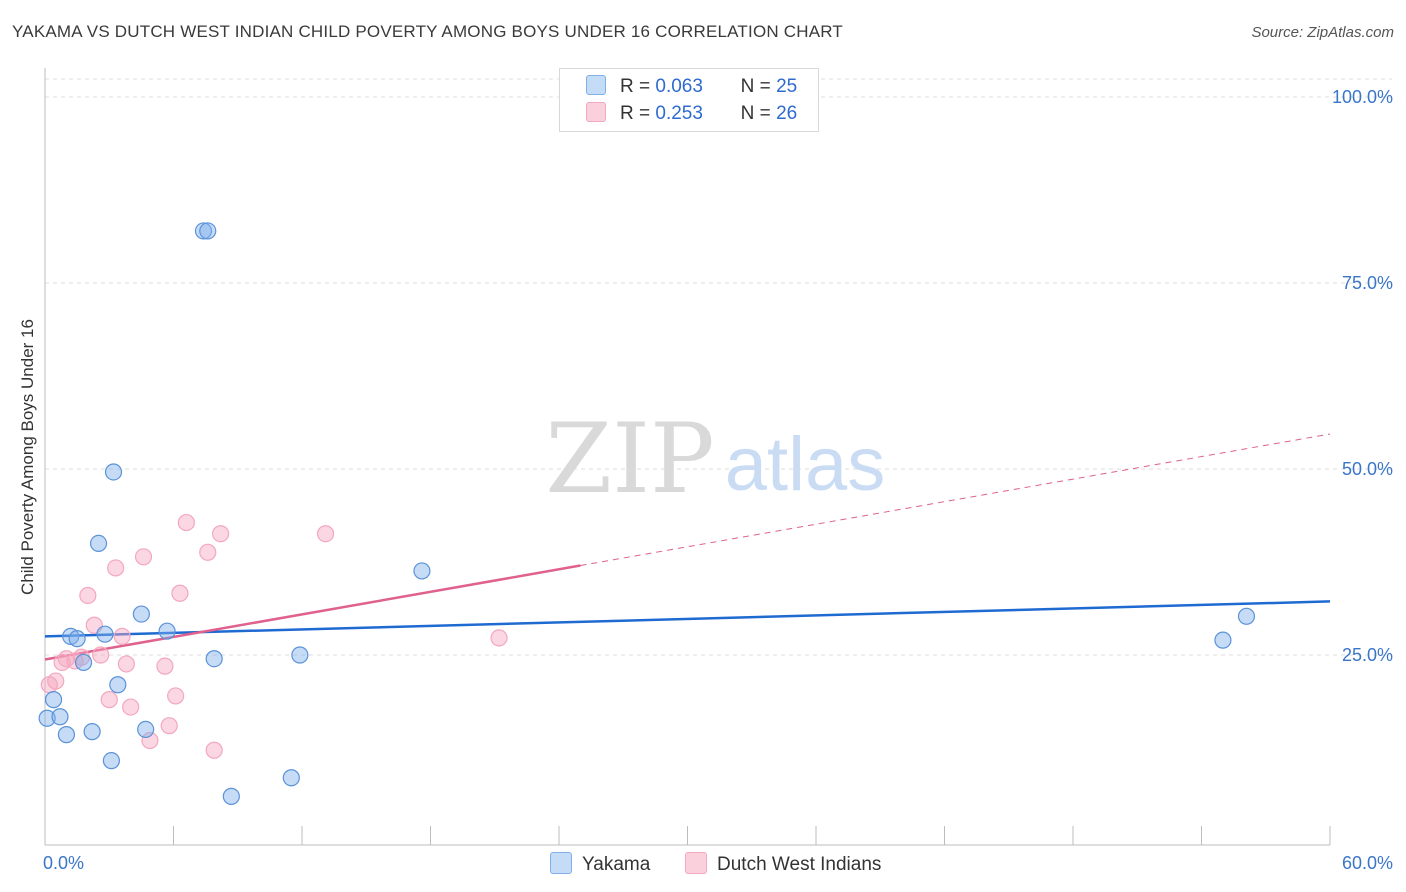  Describe the element at coordinates (1322, 32) in the screenshot. I see `source-credit: Source: ZipAtlas.com` at that location.